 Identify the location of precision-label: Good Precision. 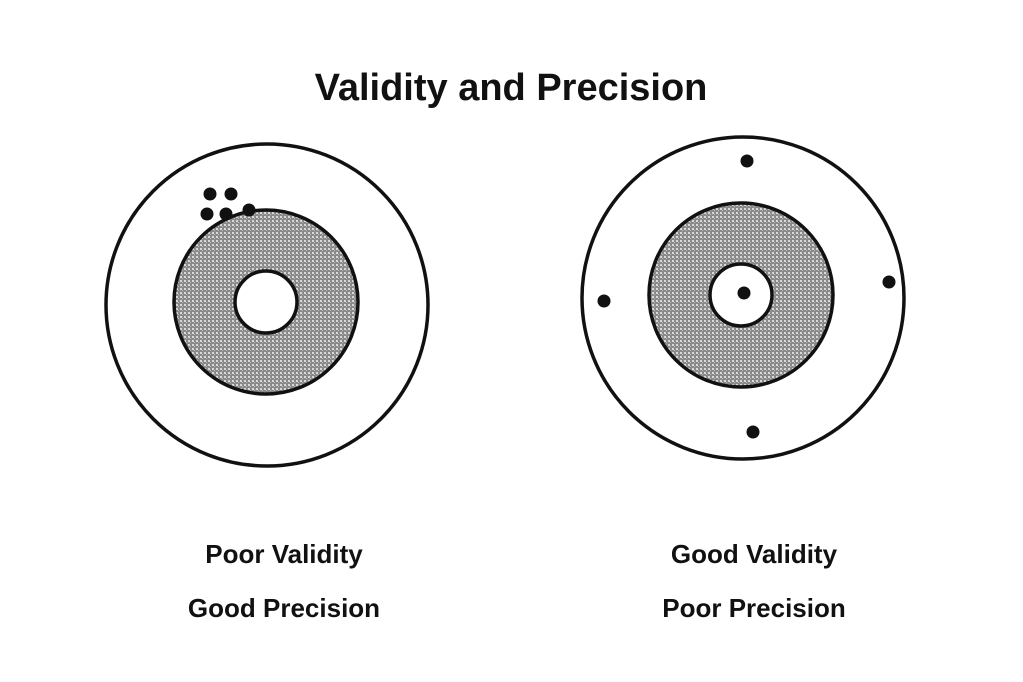
(284, 608).